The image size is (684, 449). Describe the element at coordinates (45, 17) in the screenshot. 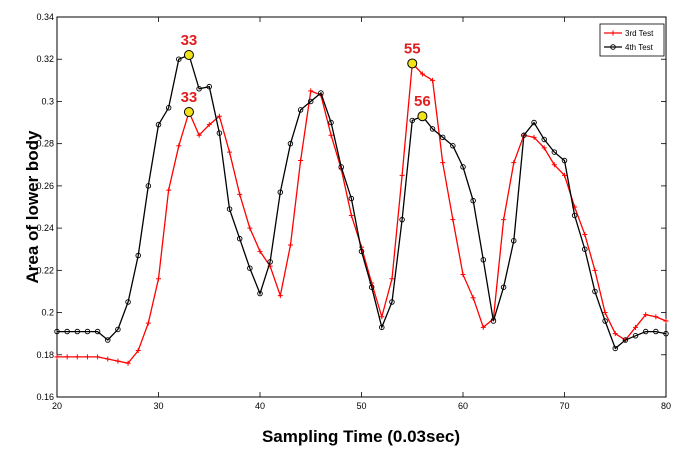

I see `y-tick-label: 0.34` at that location.